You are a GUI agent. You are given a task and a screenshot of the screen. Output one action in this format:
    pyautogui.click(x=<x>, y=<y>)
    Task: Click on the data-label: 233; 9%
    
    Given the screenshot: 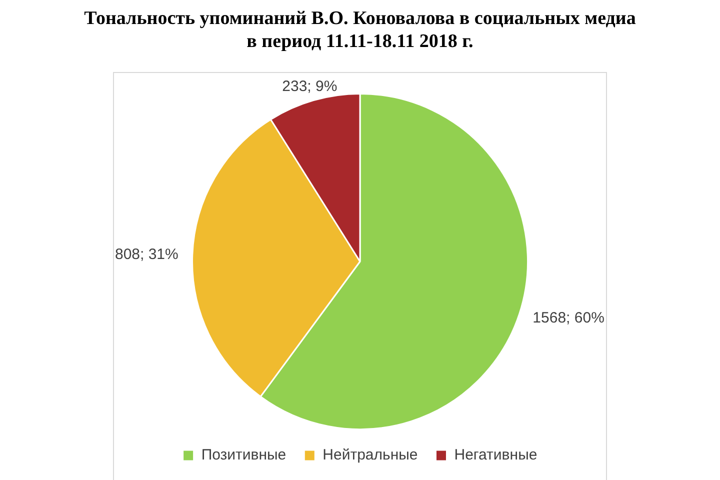 What is the action you would take?
    pyautogui.click(x=310, y=86)
    